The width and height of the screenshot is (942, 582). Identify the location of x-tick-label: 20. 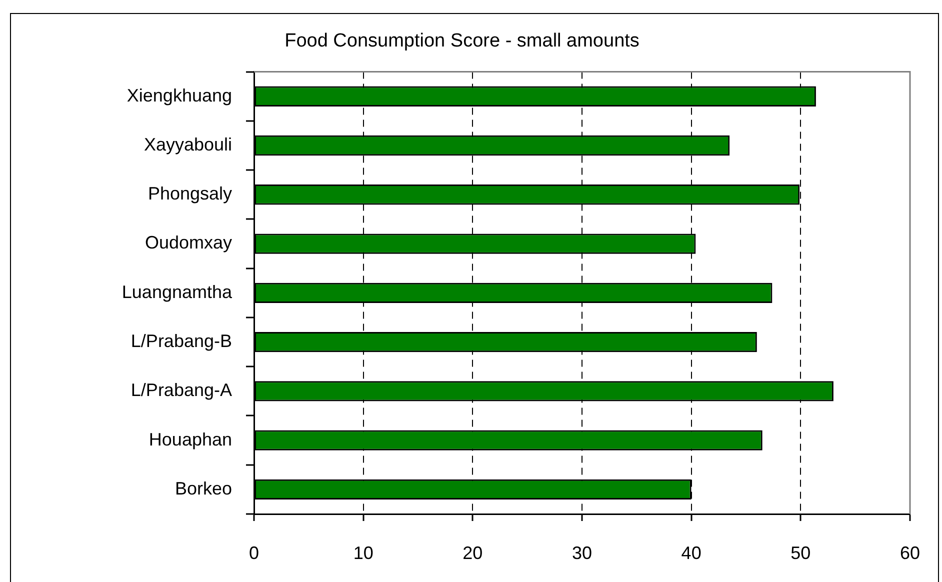
(472, 552).